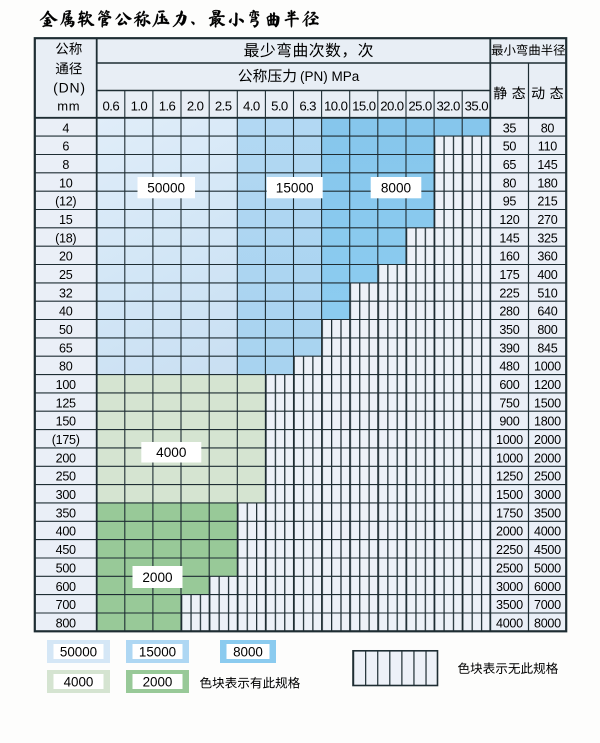 The height and width of the screenshot is (743, 600). I want to click on svg-text: 215, so click(547, 202).